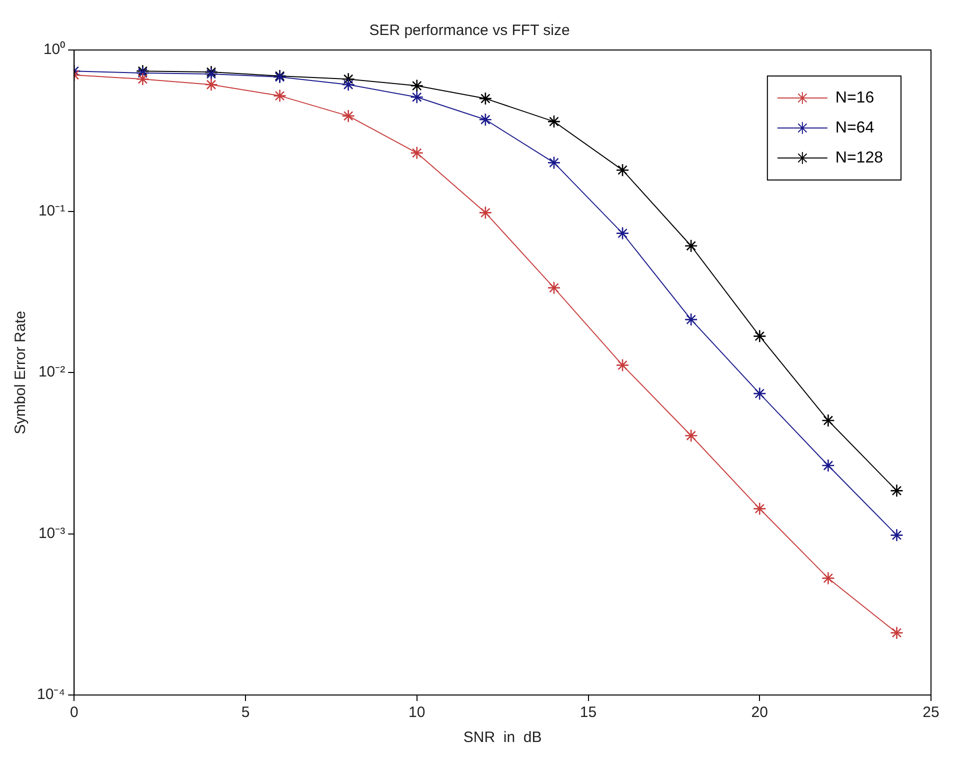  What do you see at coordinates (52, 533) in the screenshot?
I see `y-tick-label: 10⁻³` at bounding box center [52, 533].